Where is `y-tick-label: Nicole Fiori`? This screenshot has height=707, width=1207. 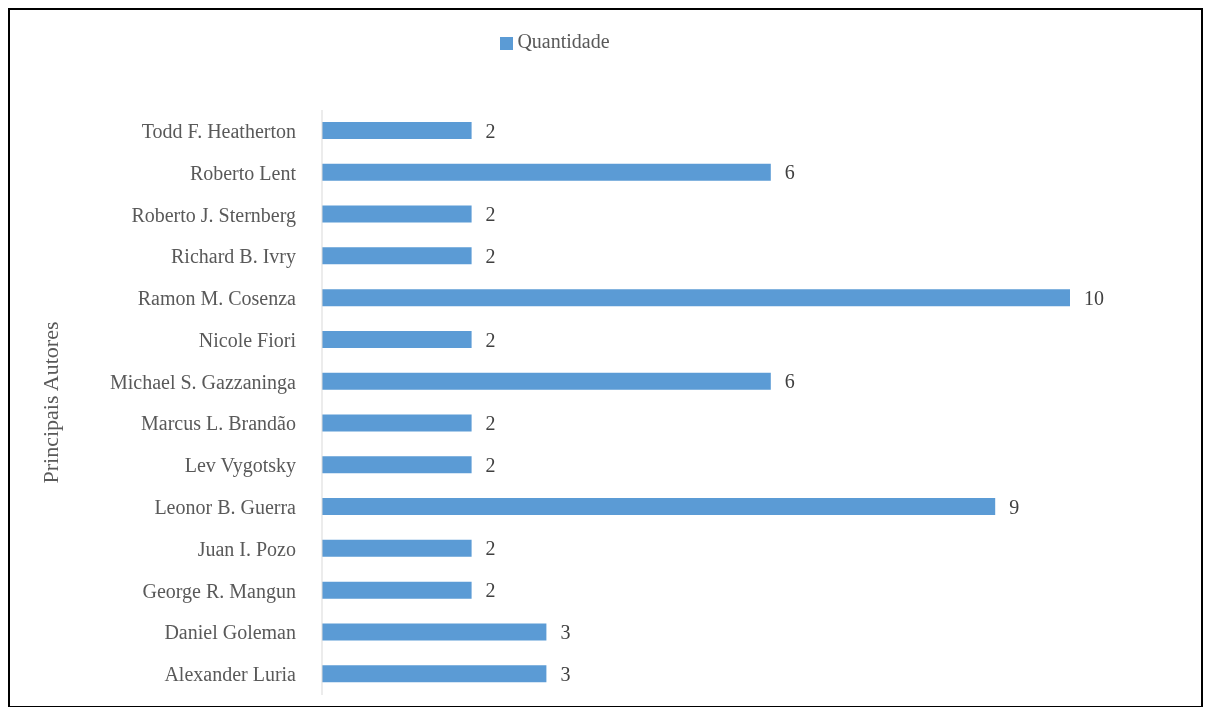 y-tick-label: Nicole Fiori is located at coordinates (247, 339).